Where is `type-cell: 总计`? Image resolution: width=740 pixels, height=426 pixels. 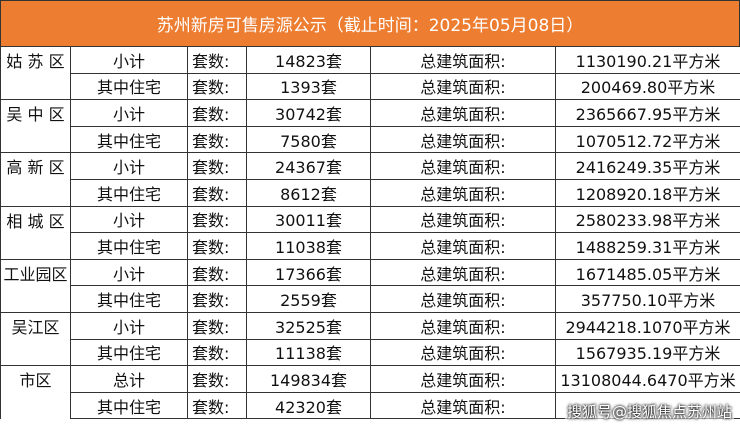 type-cell: 总计 is located at coordinates (129, 379).